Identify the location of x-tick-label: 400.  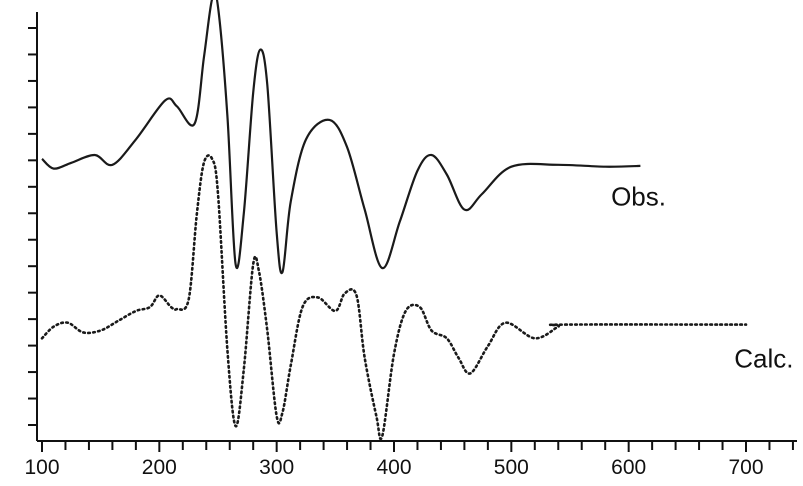
(393, 467).